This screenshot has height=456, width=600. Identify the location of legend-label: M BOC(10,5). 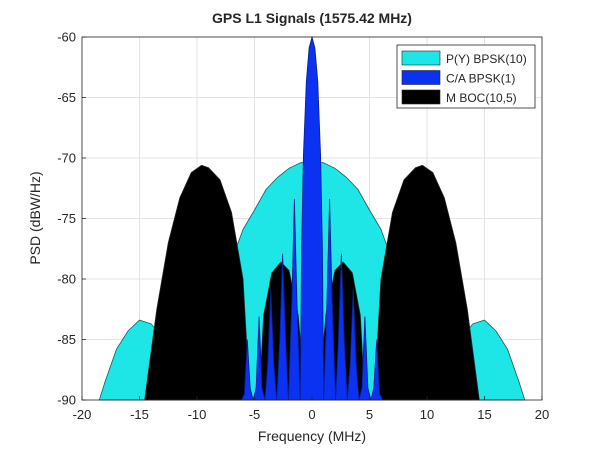
(481, 98).